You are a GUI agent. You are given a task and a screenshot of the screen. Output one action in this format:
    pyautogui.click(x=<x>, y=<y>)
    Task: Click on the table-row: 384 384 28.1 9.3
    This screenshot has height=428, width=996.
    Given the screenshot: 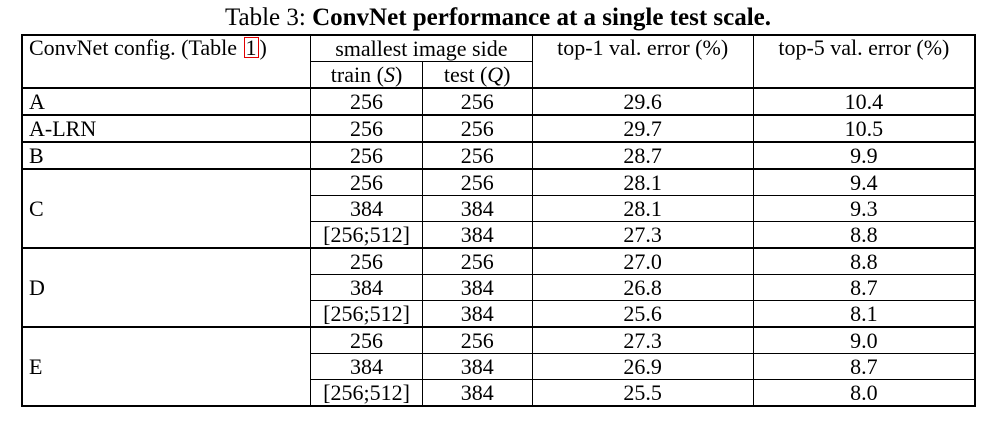 What is the action you would take?
    pyautogui.click(x=499, y=208)
    